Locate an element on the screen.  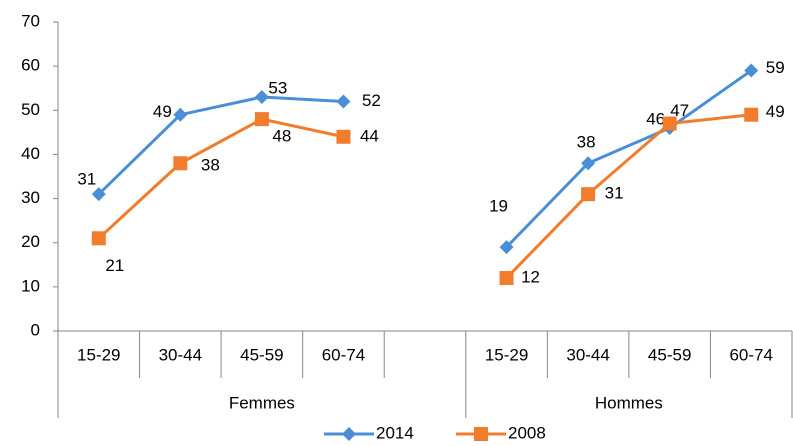
data-label: 12 is located at coordinates (530, 277).